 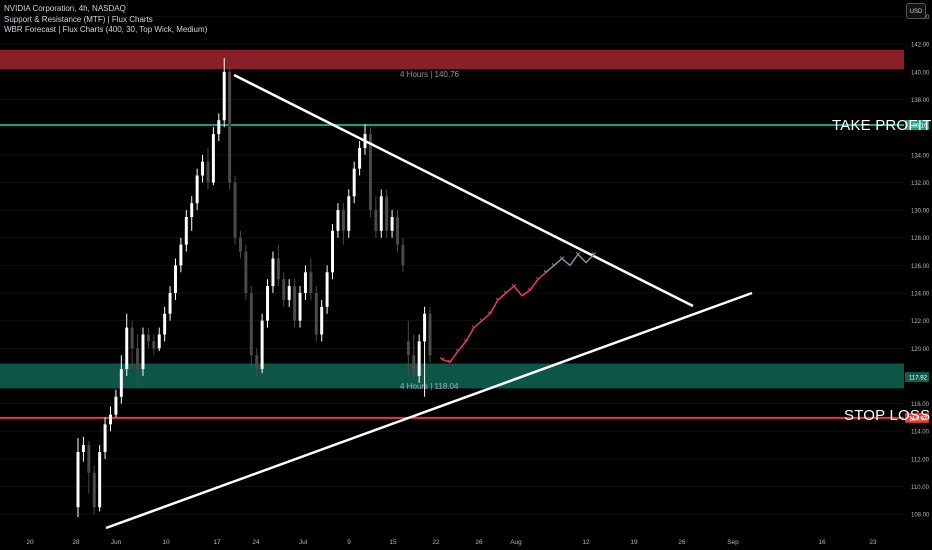 I want to click on forecast-path-red-marker, so click(x=442, y=359).